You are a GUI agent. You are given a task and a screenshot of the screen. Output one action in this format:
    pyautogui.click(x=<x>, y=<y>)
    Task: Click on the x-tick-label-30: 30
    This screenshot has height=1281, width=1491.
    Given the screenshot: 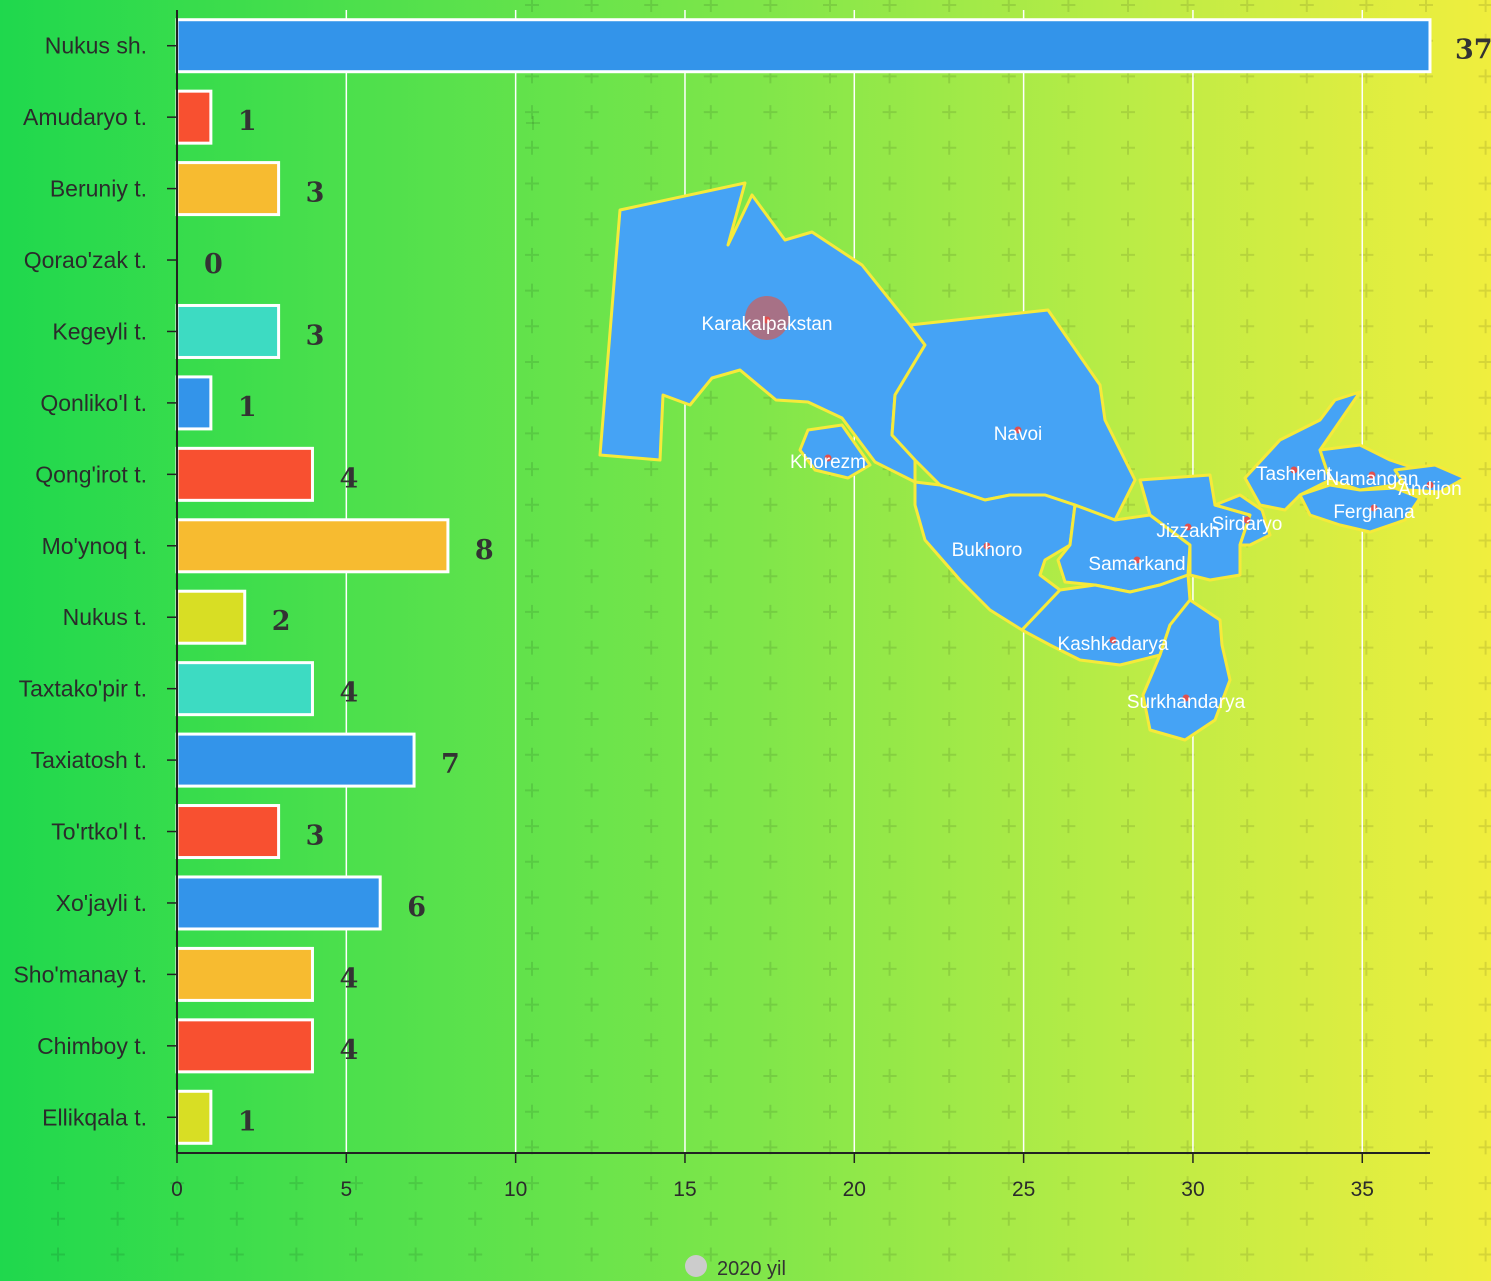 What is the action you would take?
    pyautogui.click(x=1192, y=1189)
    